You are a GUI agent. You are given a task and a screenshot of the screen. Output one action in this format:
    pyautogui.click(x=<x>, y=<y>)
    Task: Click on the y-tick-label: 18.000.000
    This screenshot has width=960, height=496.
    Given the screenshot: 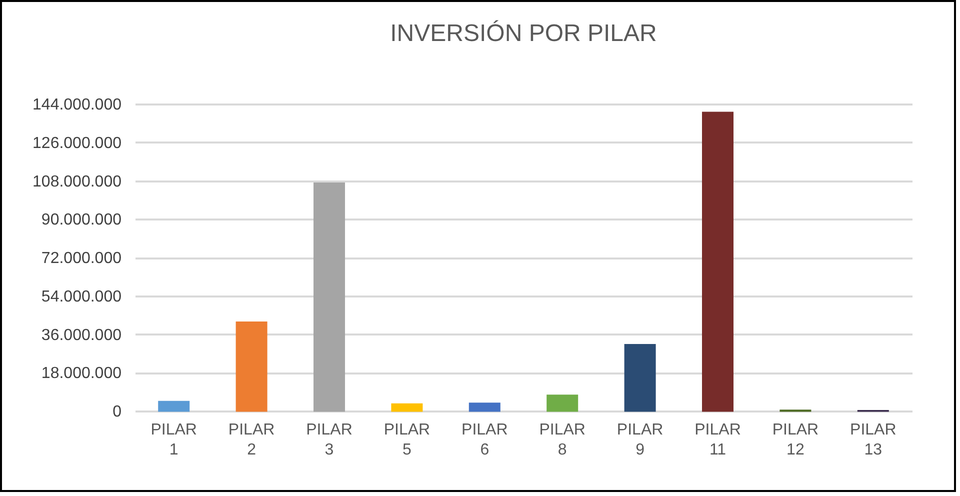 What is the action you would take?
    pyautogui.click(x=81, y=373)
    